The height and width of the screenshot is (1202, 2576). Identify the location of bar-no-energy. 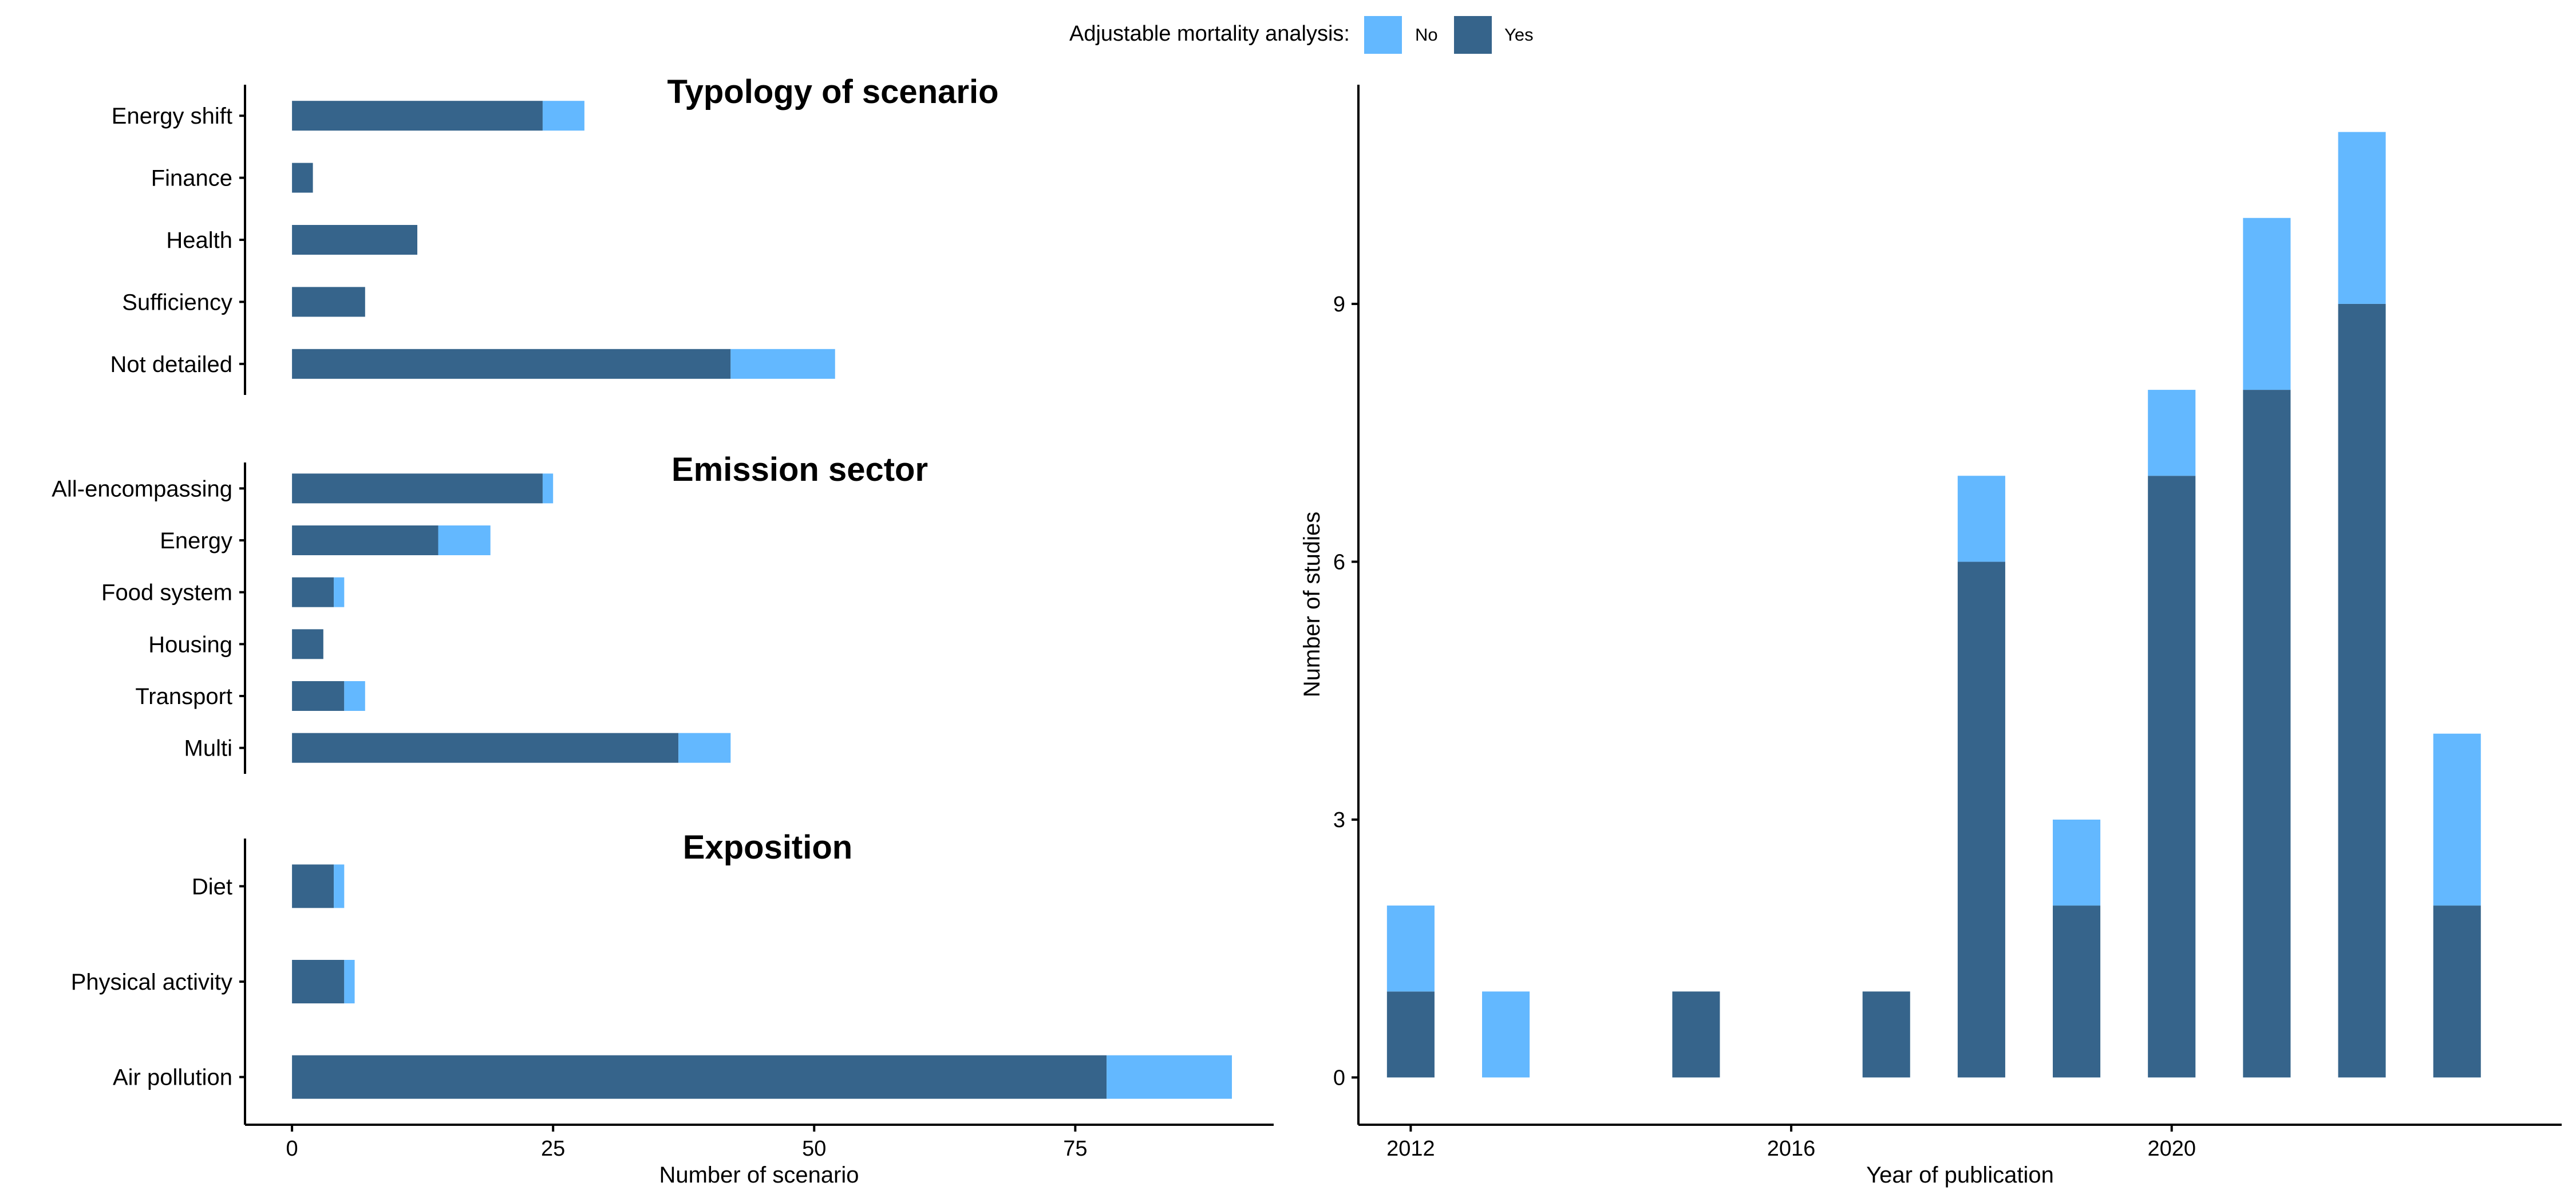
(464, 540).